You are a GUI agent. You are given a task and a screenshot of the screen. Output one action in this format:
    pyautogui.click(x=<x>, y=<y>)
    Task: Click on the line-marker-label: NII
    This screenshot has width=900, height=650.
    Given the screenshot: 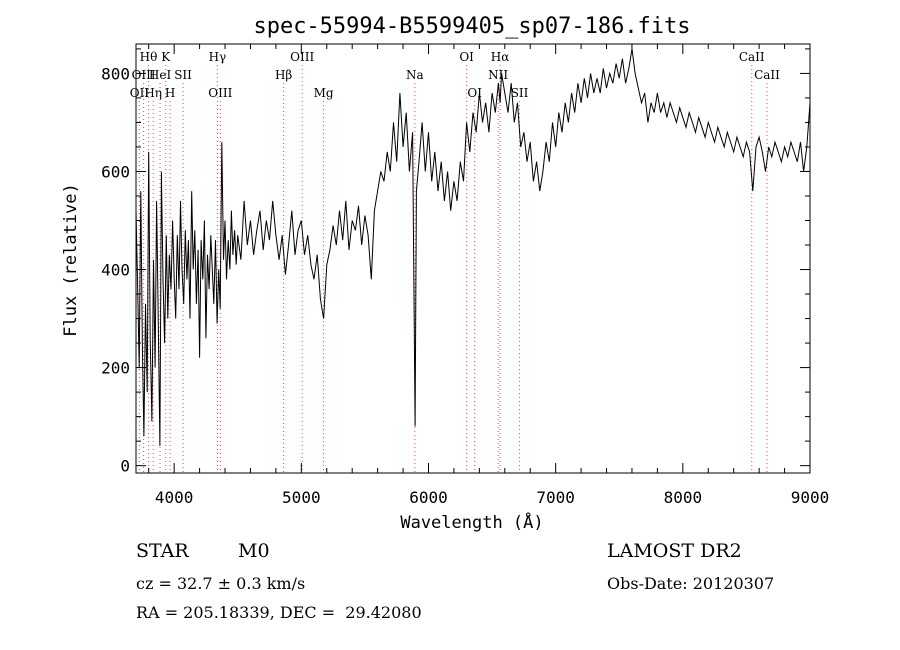 What is the action you would take?
    pyautogui.click(x=498, y=75)
    